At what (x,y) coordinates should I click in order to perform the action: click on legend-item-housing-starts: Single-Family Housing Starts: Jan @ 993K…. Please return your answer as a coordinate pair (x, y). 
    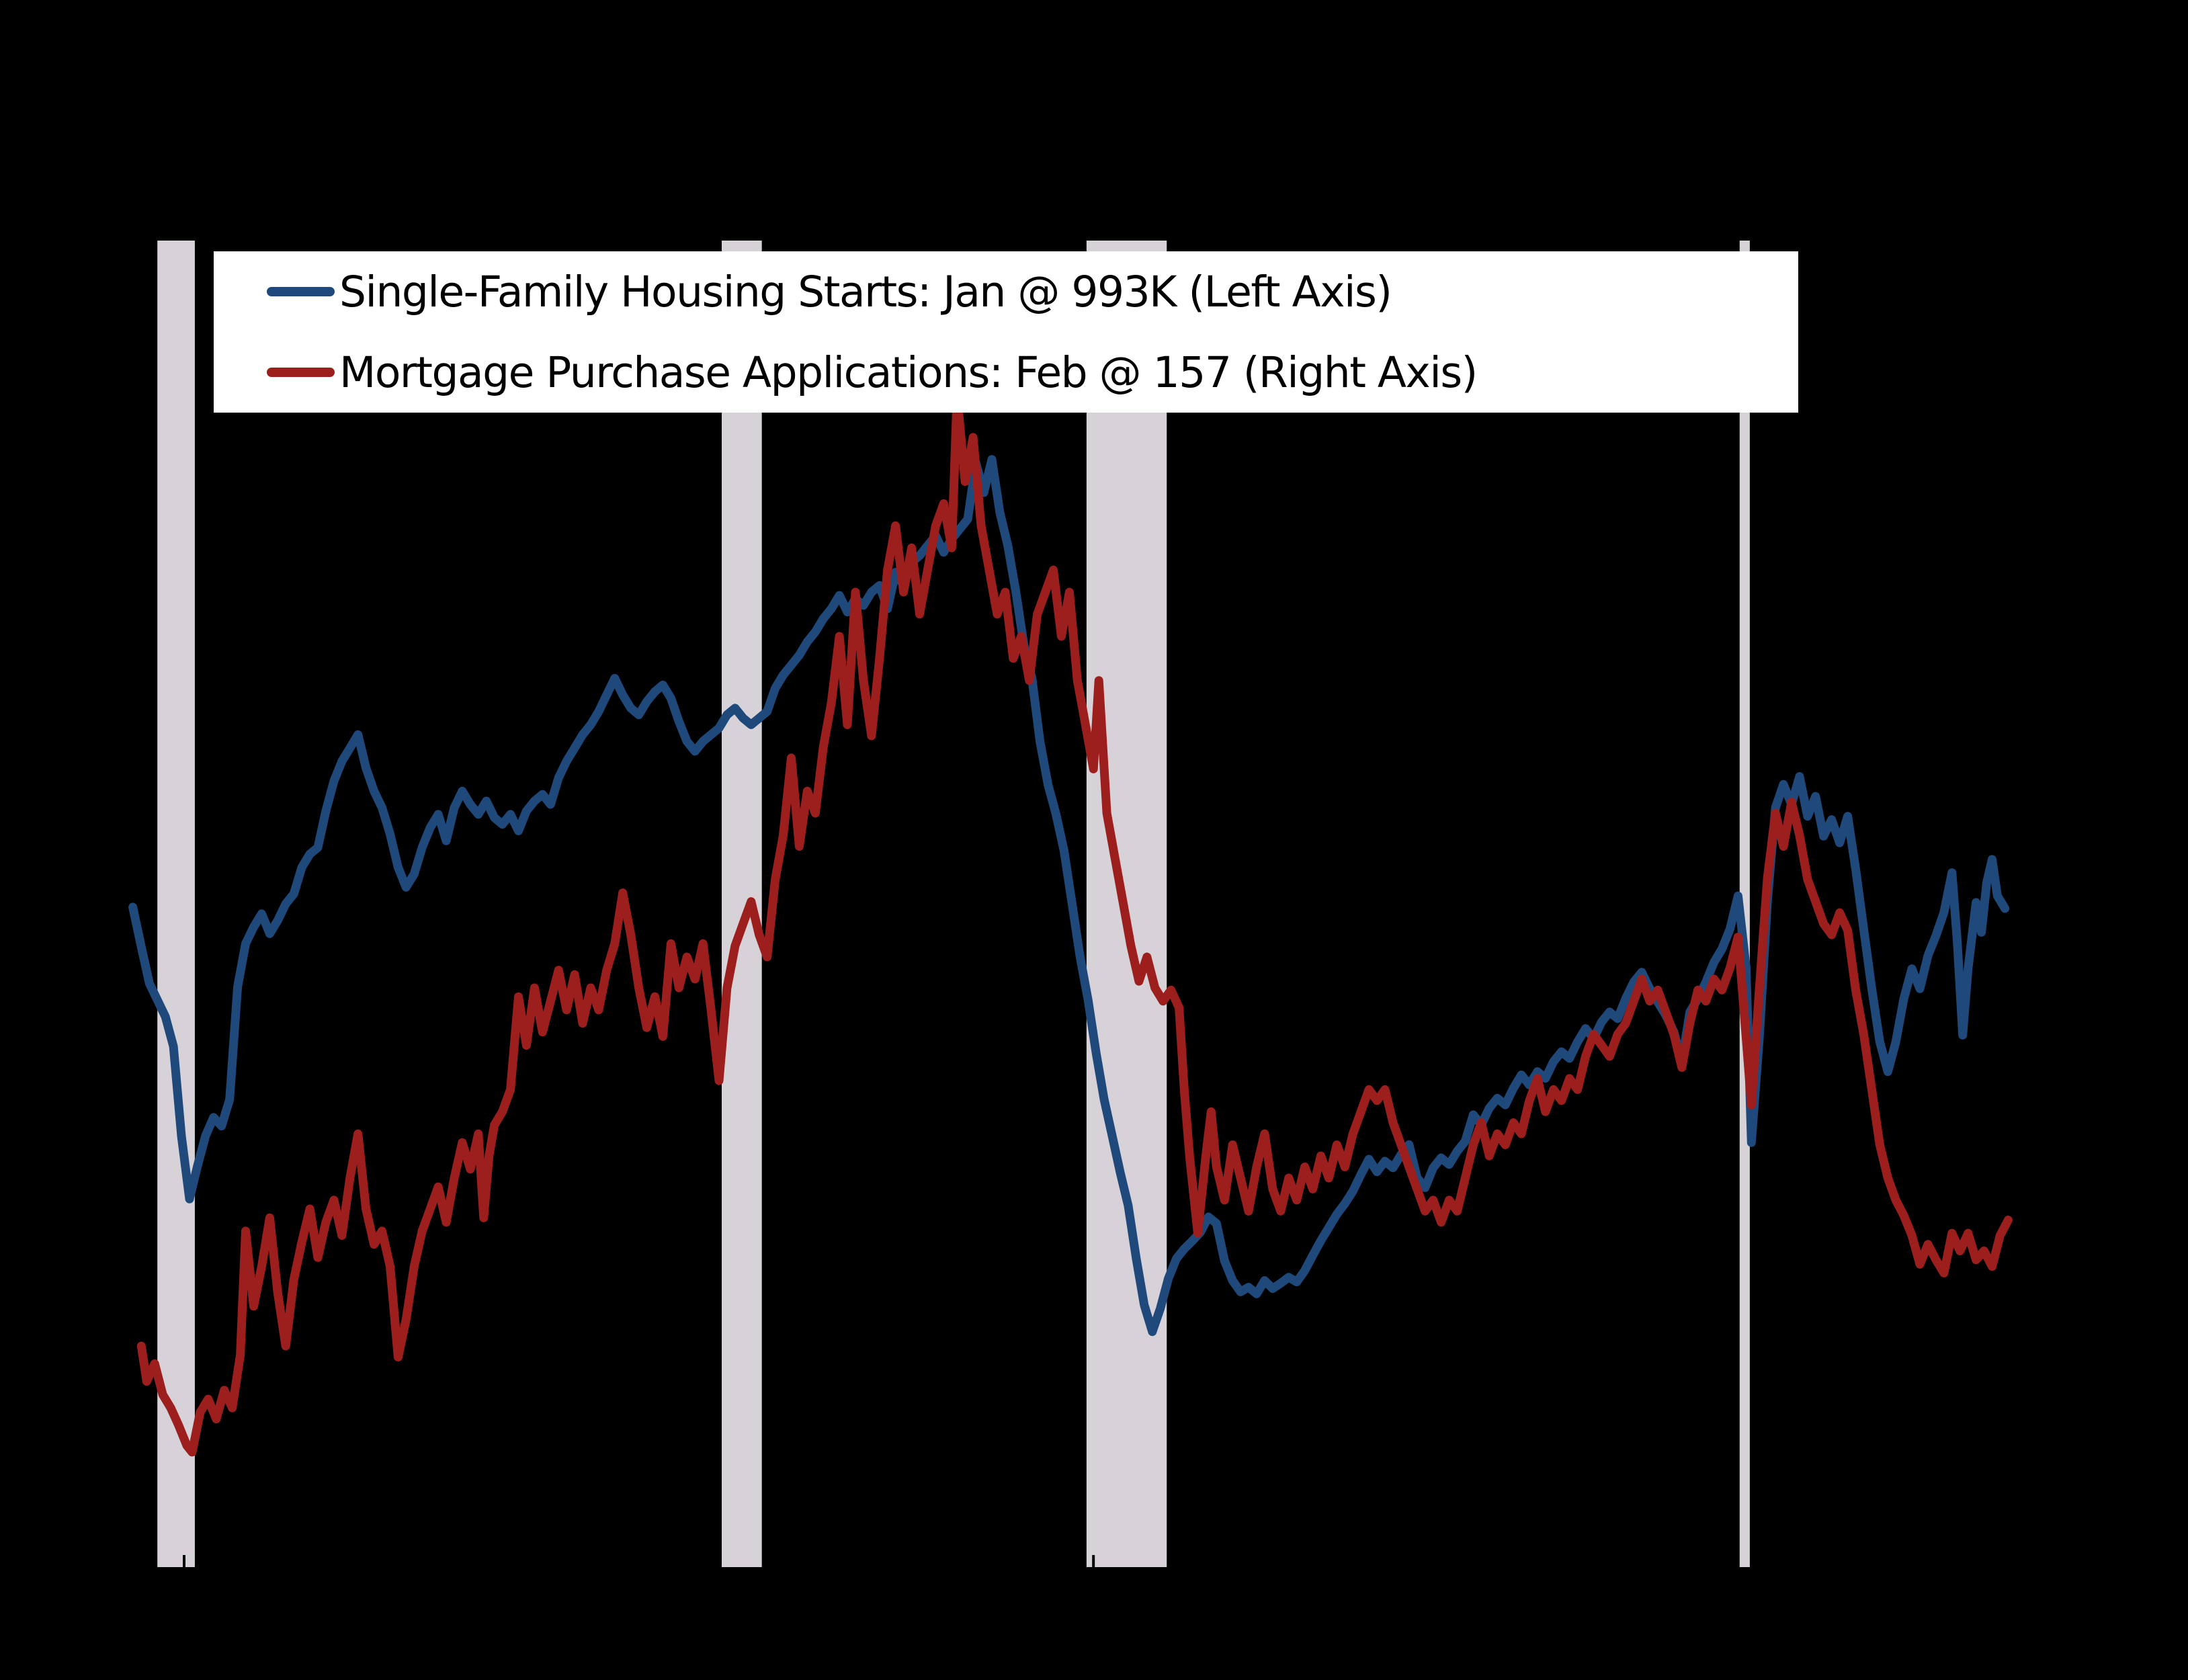
    Looking at the image, I should click on (1006, 292).